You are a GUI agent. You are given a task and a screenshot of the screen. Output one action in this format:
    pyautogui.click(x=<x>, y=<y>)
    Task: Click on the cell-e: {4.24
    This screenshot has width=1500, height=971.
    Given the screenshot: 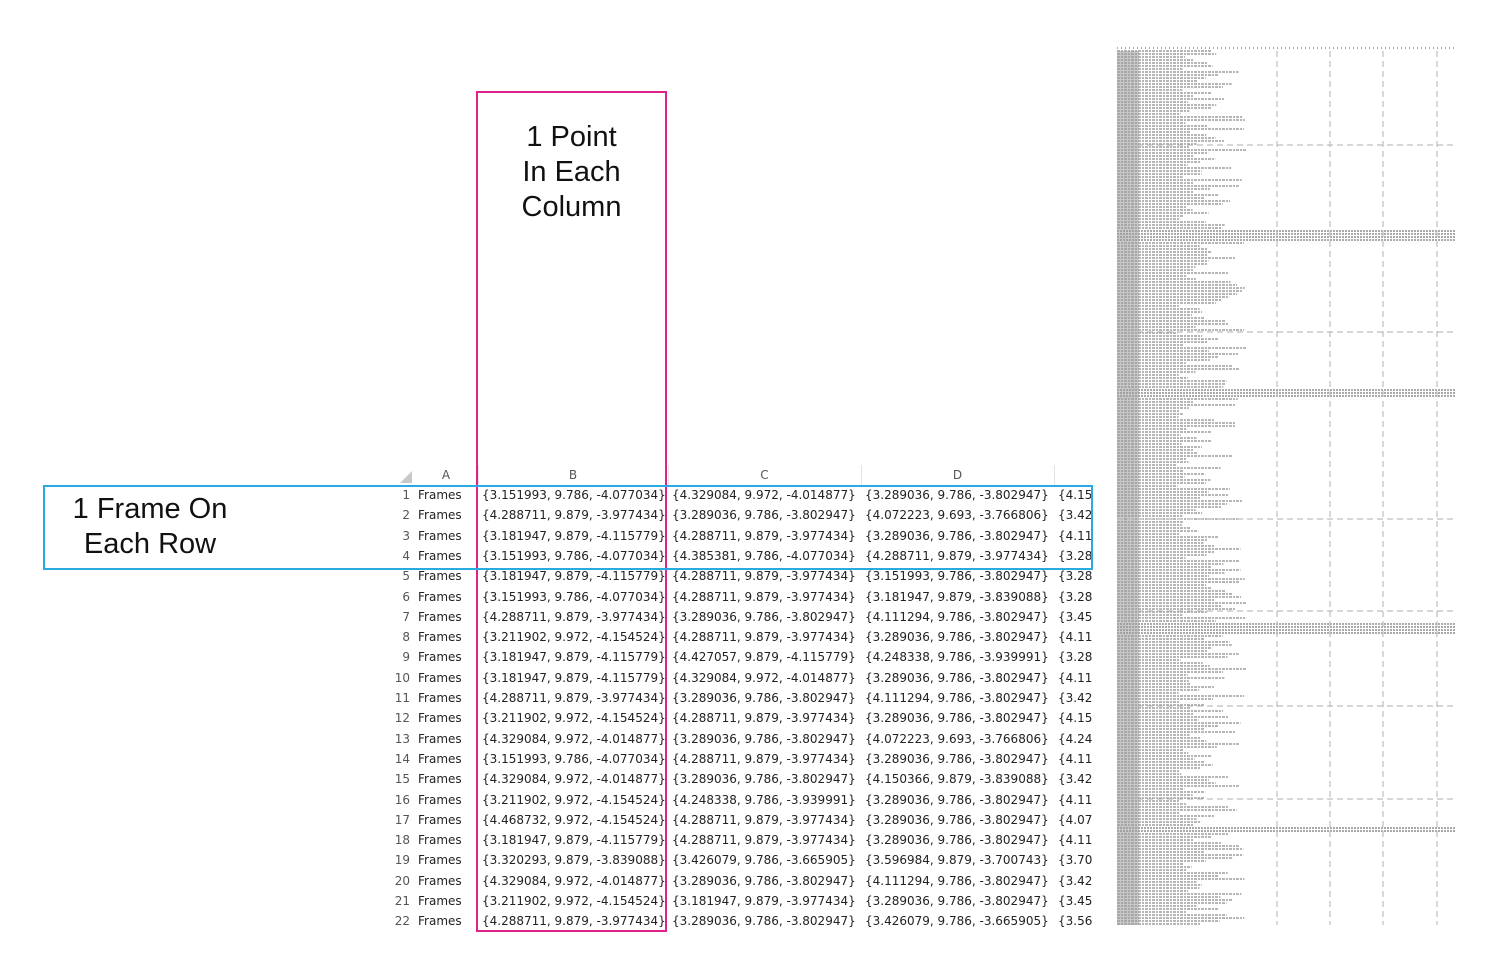 What is the action you would take?
    pyautogui.click(x=1075, y=738)
    